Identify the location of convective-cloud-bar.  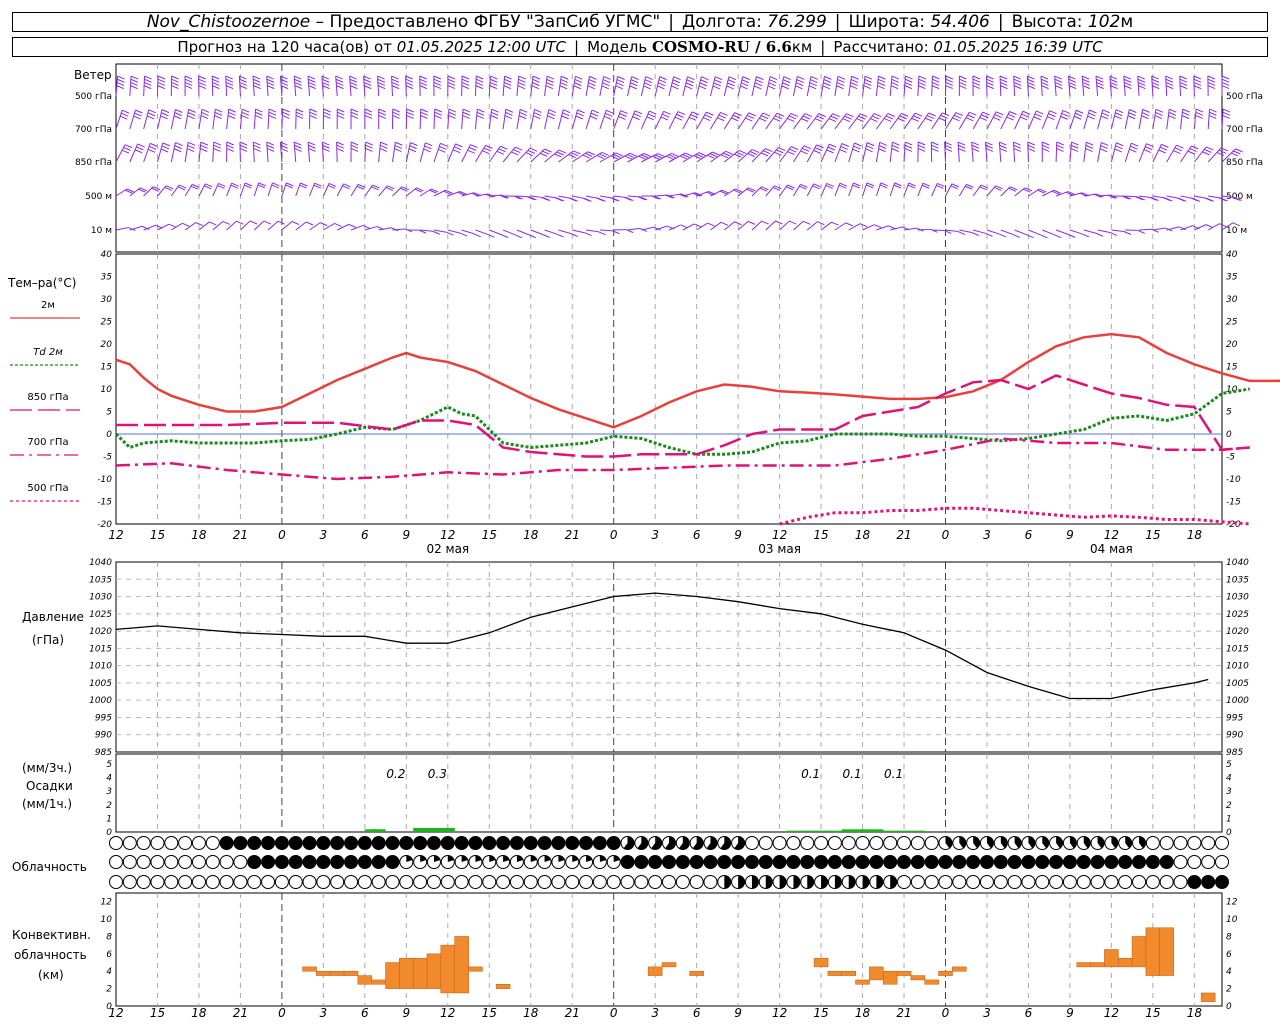
(475, 969).